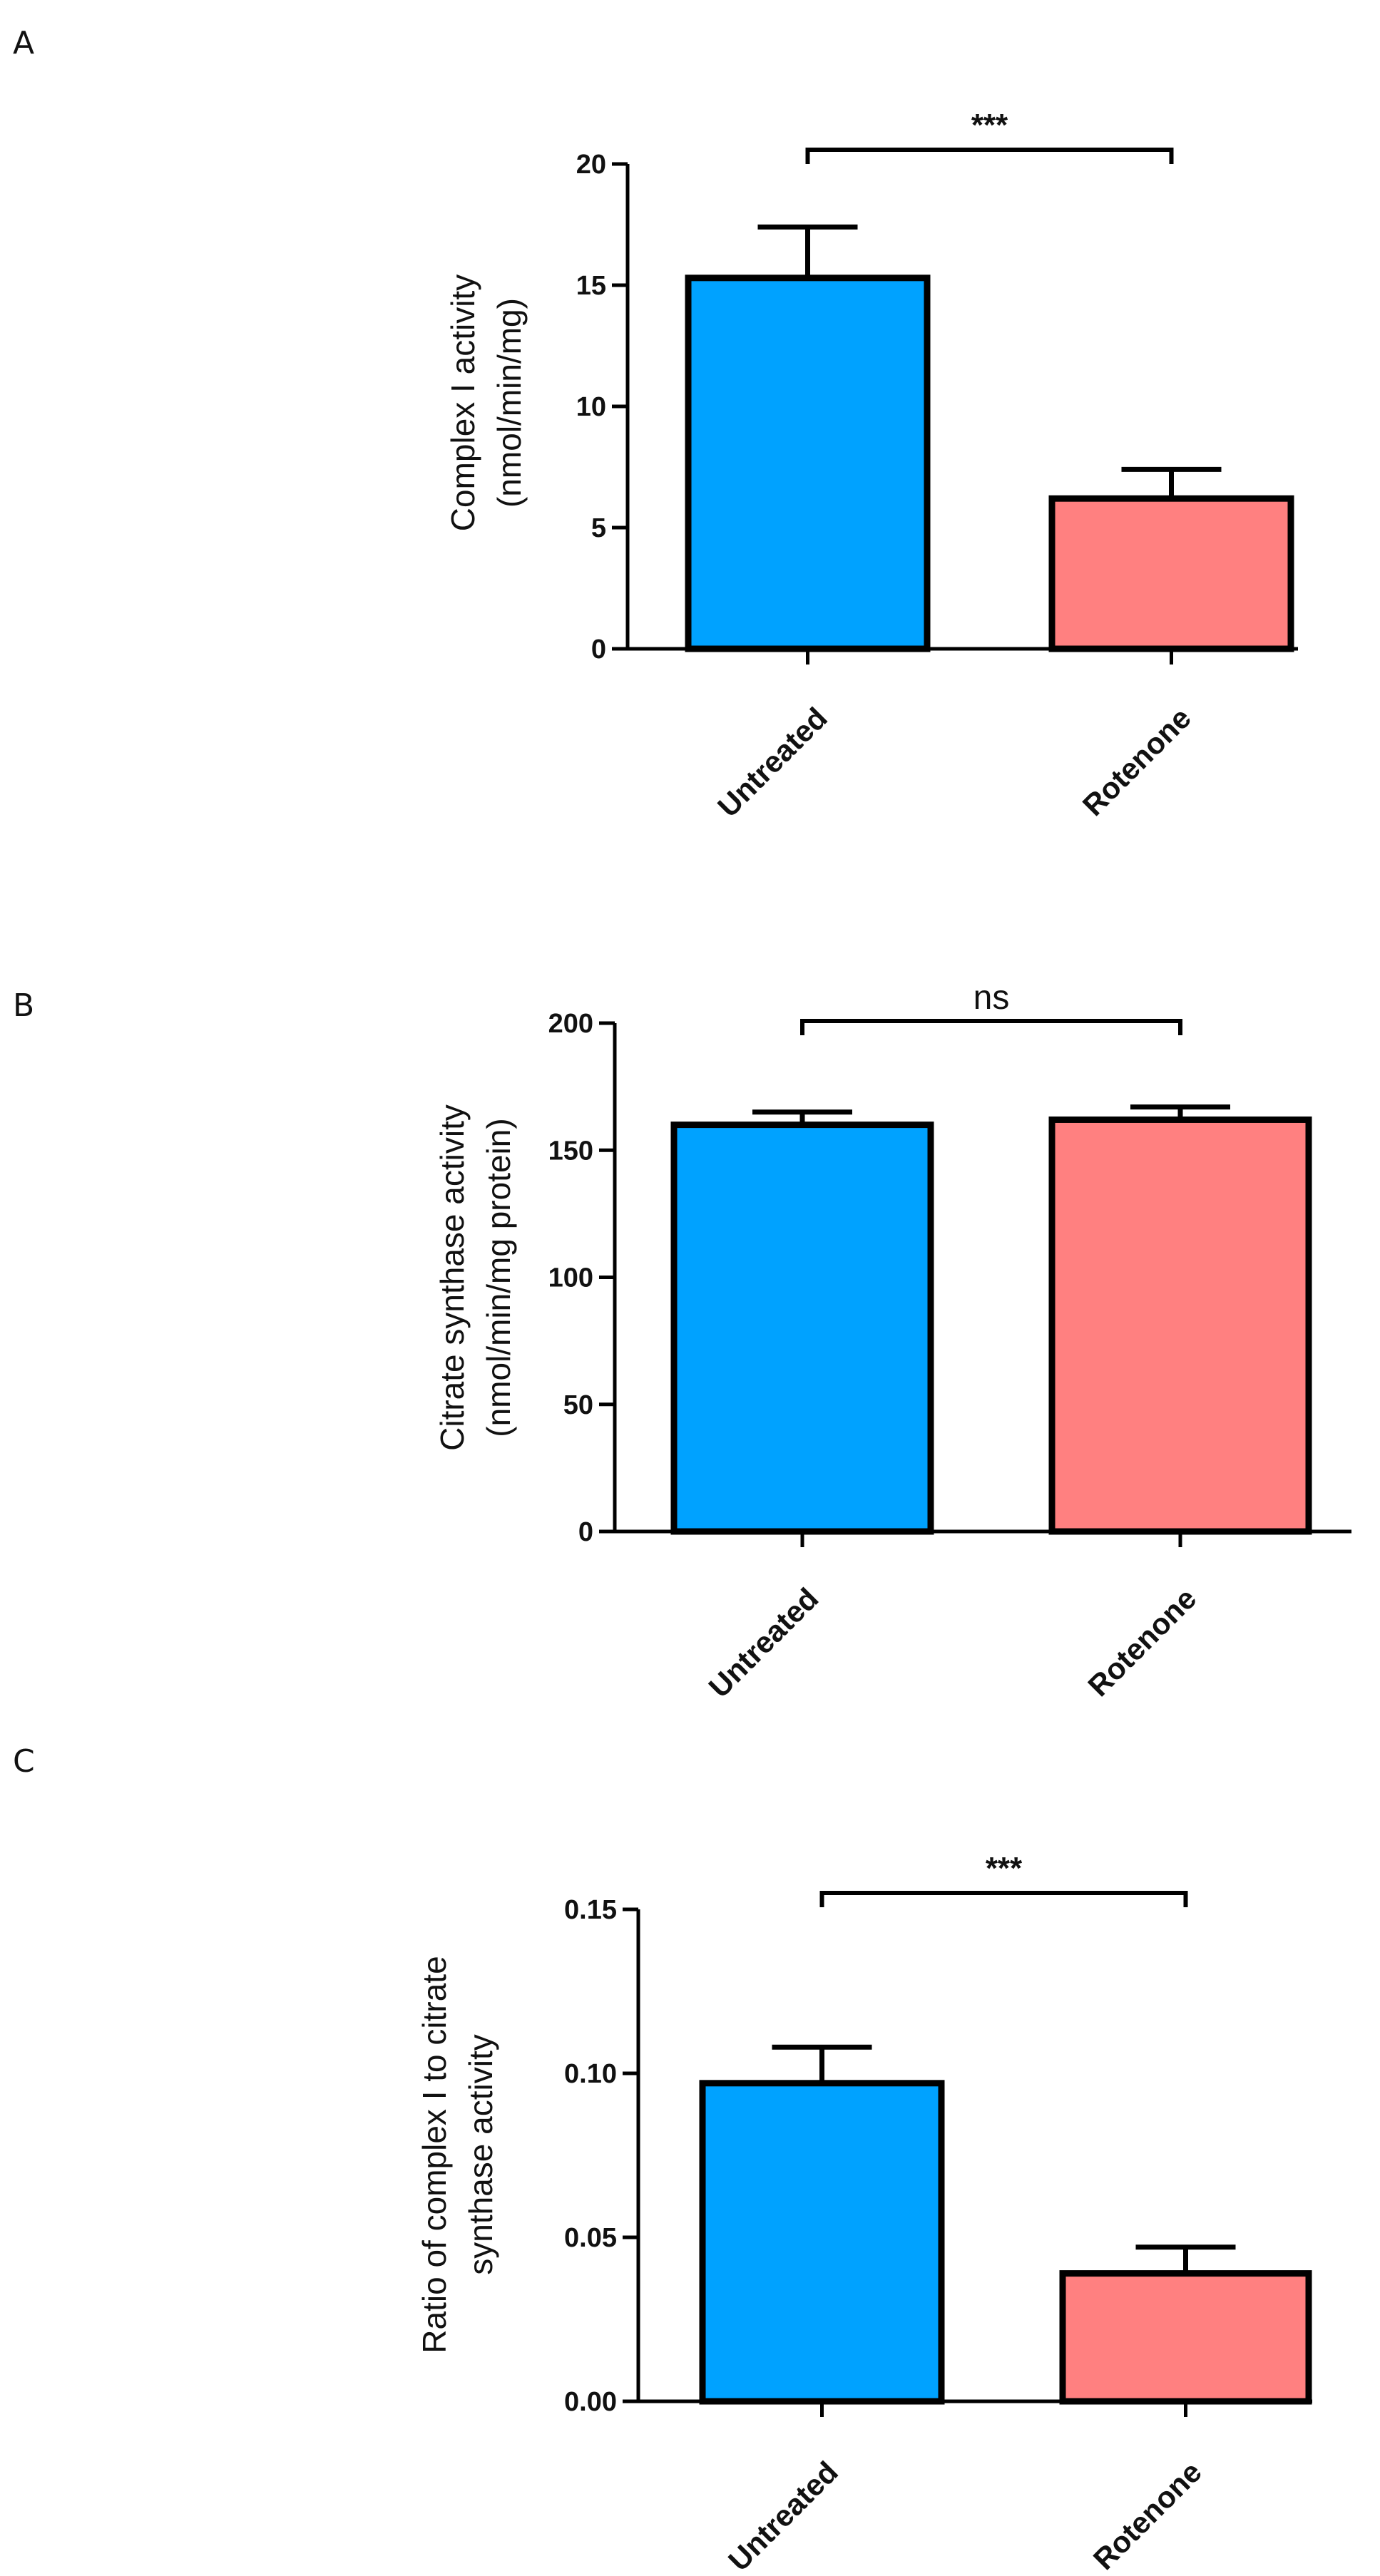 This screenshot has height=2576, width=1380. Describe the element at coordinates (24, 43) in the screenshot. I see `panel-letter: A` at that location.